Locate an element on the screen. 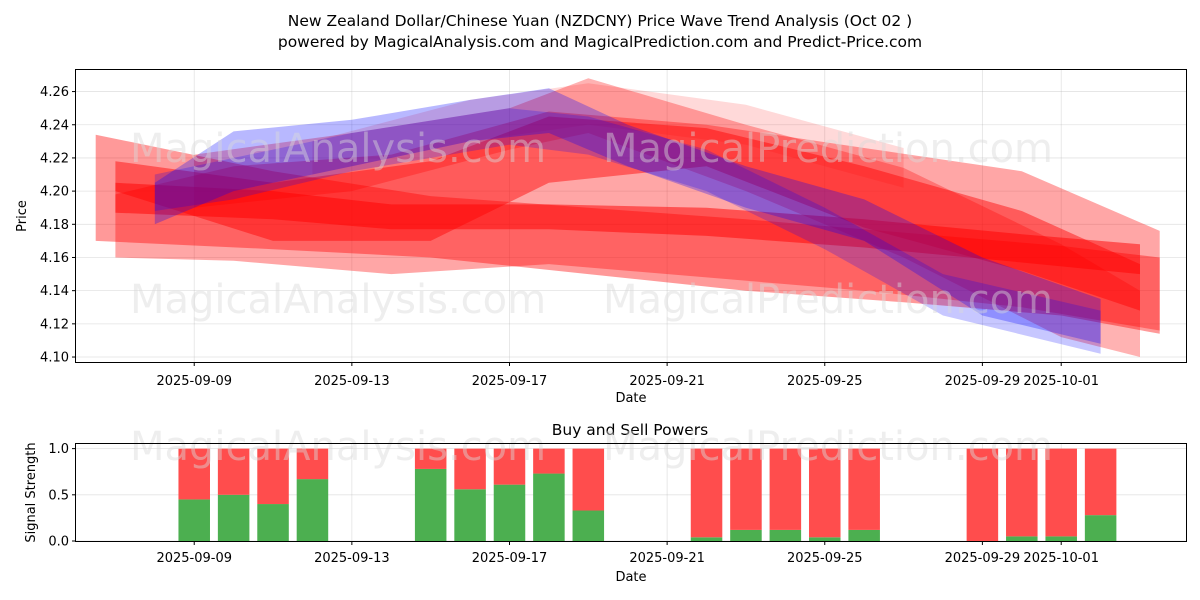  price-x-tick-label: 2025-09-29 is located at coordinates (983, 381).